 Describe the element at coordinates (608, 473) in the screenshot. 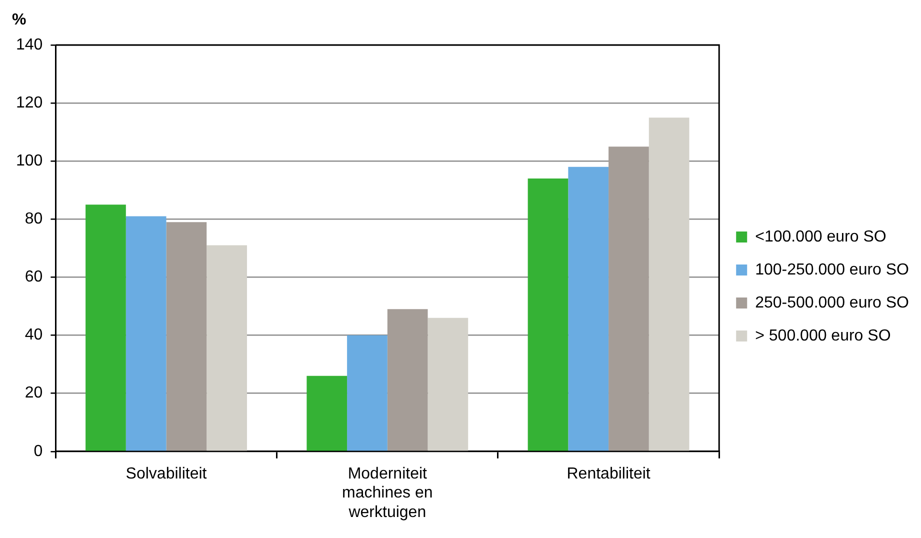

I see `x-tick-label: Rentabiliteit` at that location.